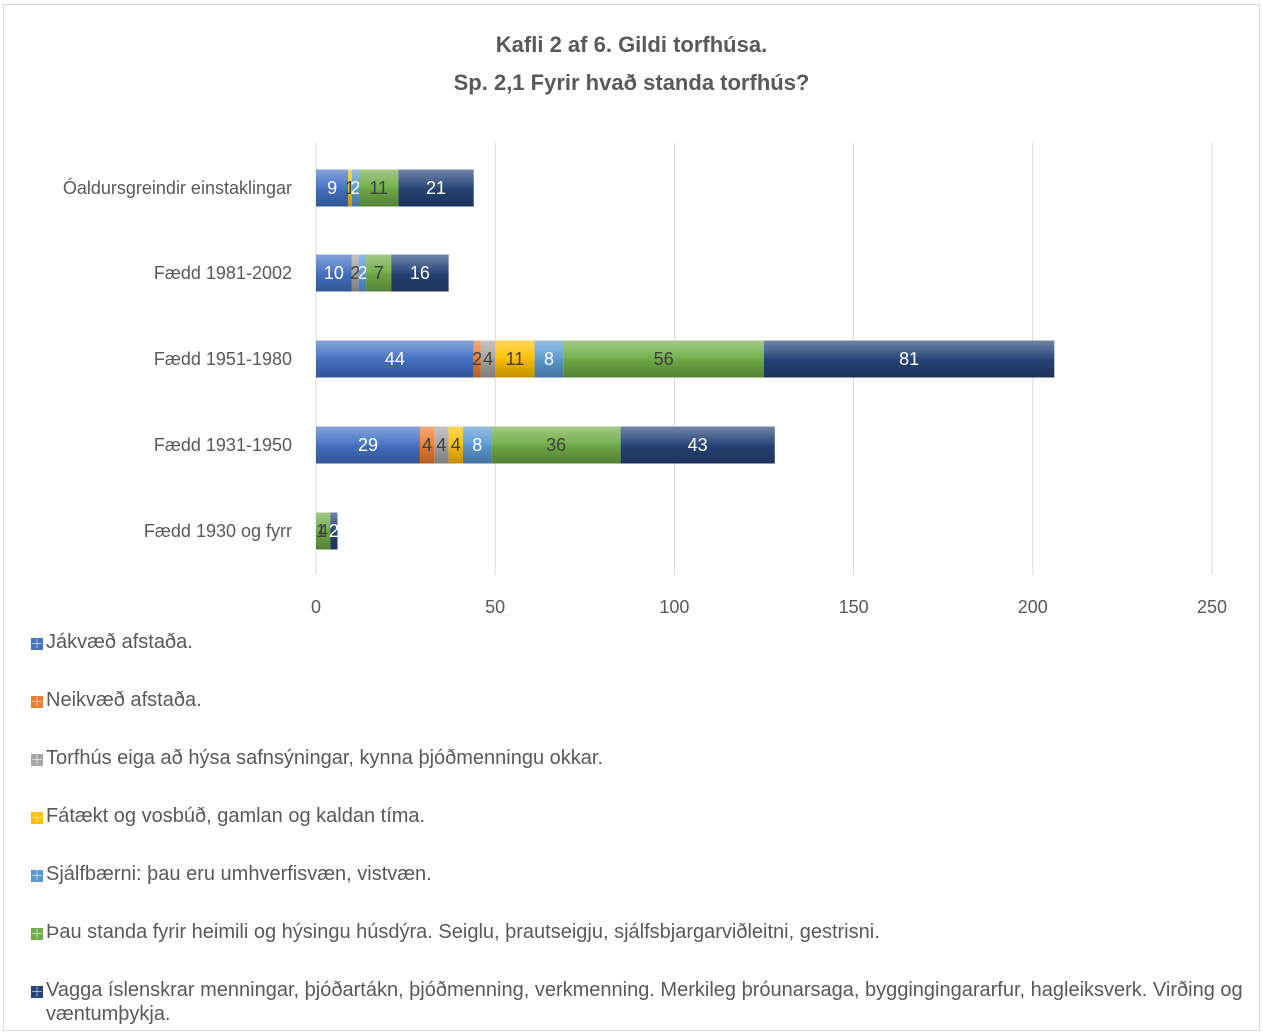 The height and width of the screenshot is (1036, 1263). I want to click on category-label: Fædd 1981-2002, so click(223, 273).